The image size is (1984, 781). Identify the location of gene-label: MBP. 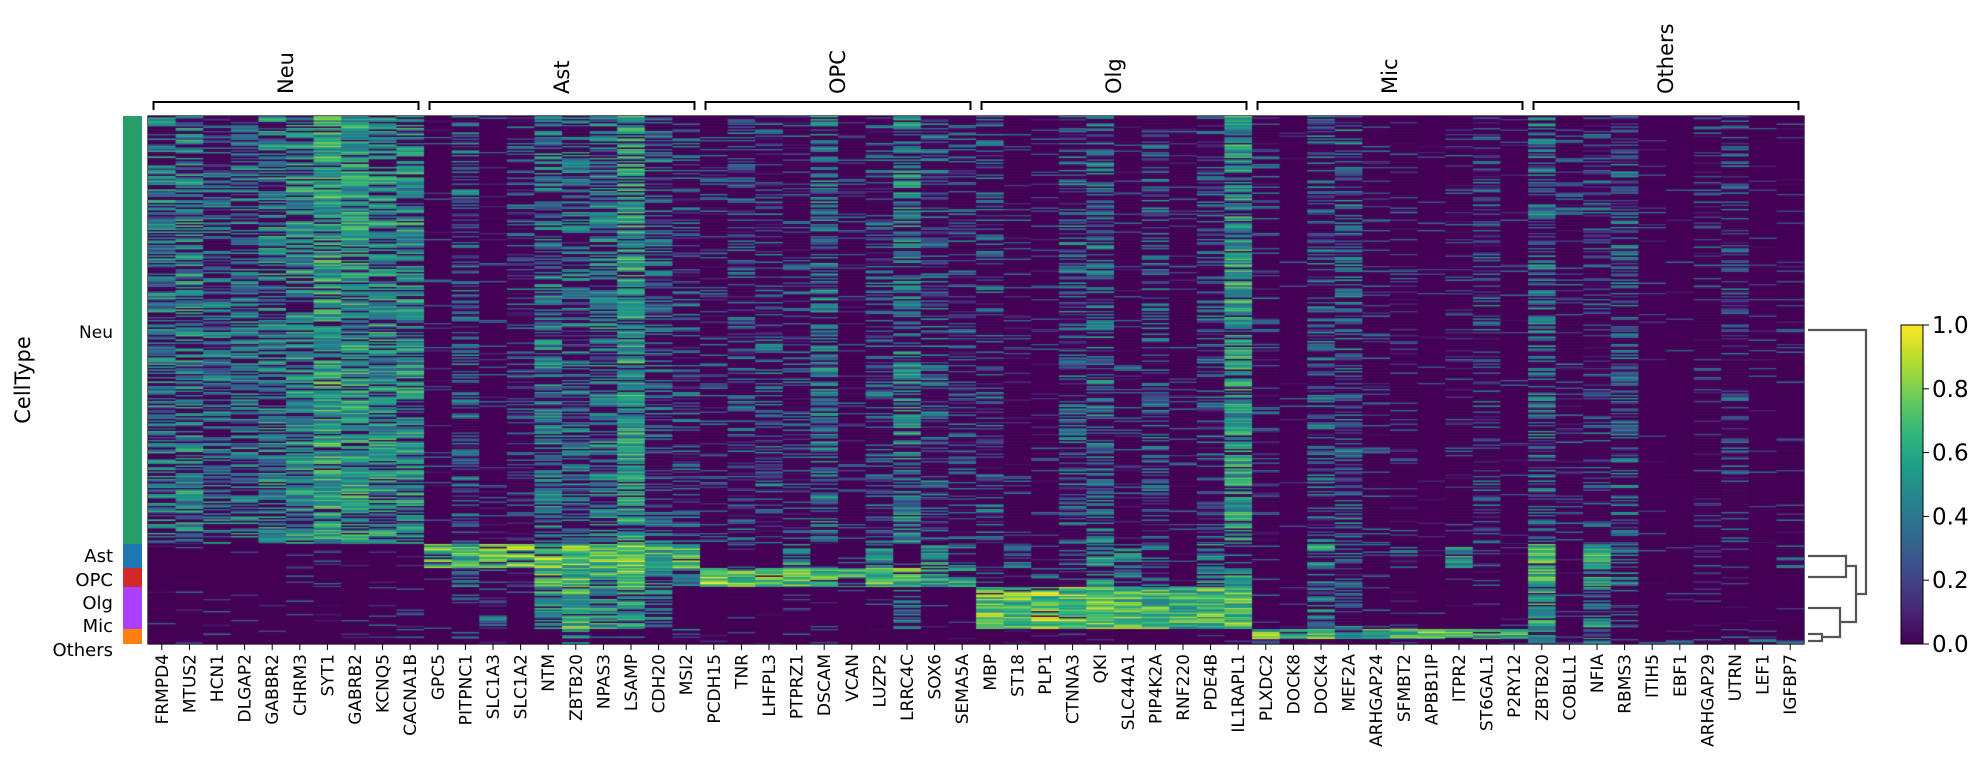
(991, 672).